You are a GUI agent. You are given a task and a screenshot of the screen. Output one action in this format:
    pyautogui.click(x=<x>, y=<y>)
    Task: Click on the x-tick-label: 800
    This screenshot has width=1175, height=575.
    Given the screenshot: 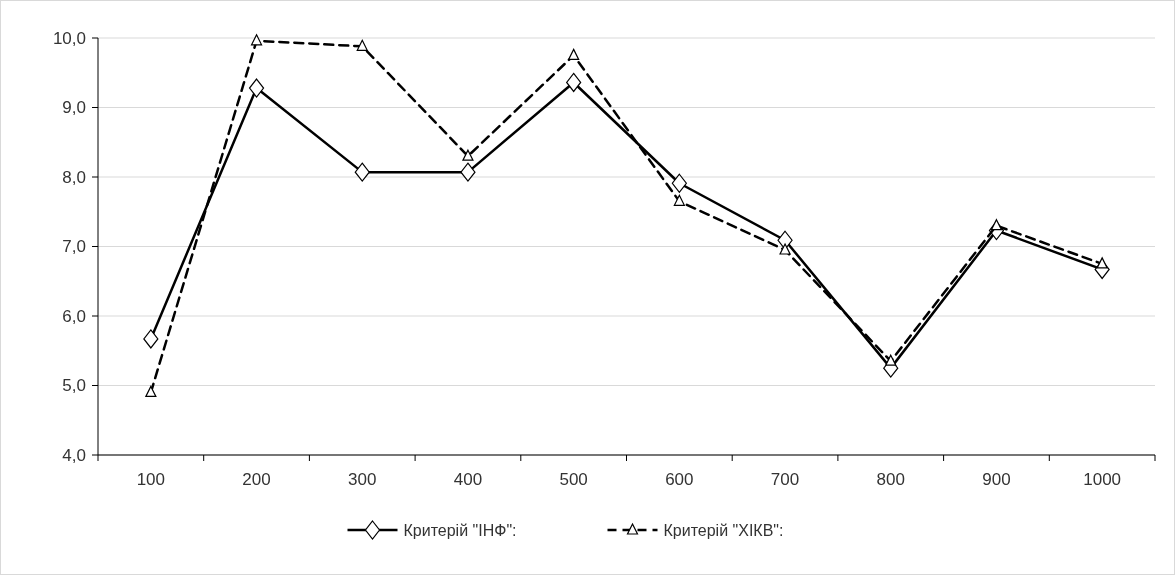 What is the action you would take?
    pyautogui.click(x=890, y=479)
    